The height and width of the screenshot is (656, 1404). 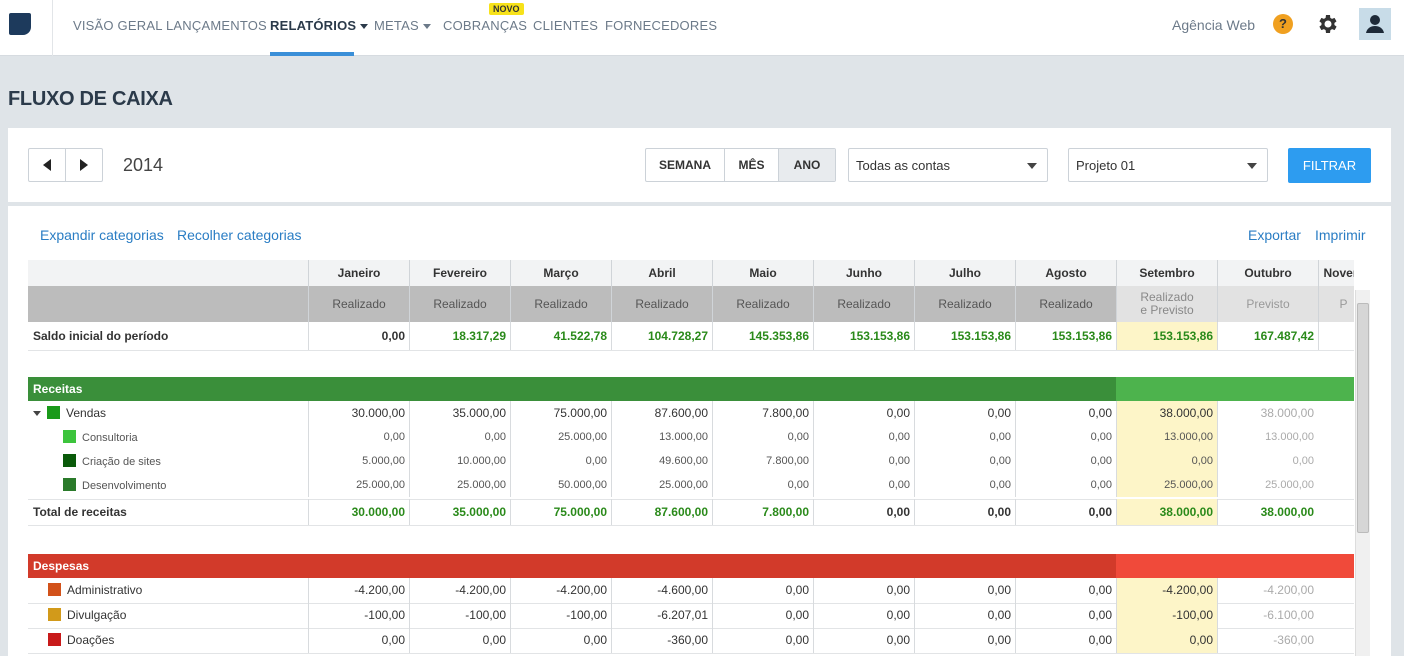 I want to click on filter-button: FILTRAR, so click(x=1329, y=165).